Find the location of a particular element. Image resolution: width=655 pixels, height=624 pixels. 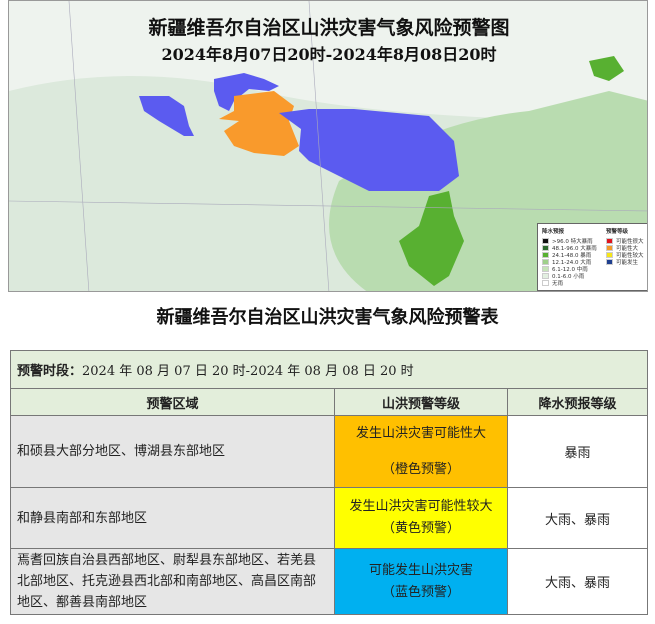

warn-legend-item: 可能性很大 is located at coordinates (625, 241).